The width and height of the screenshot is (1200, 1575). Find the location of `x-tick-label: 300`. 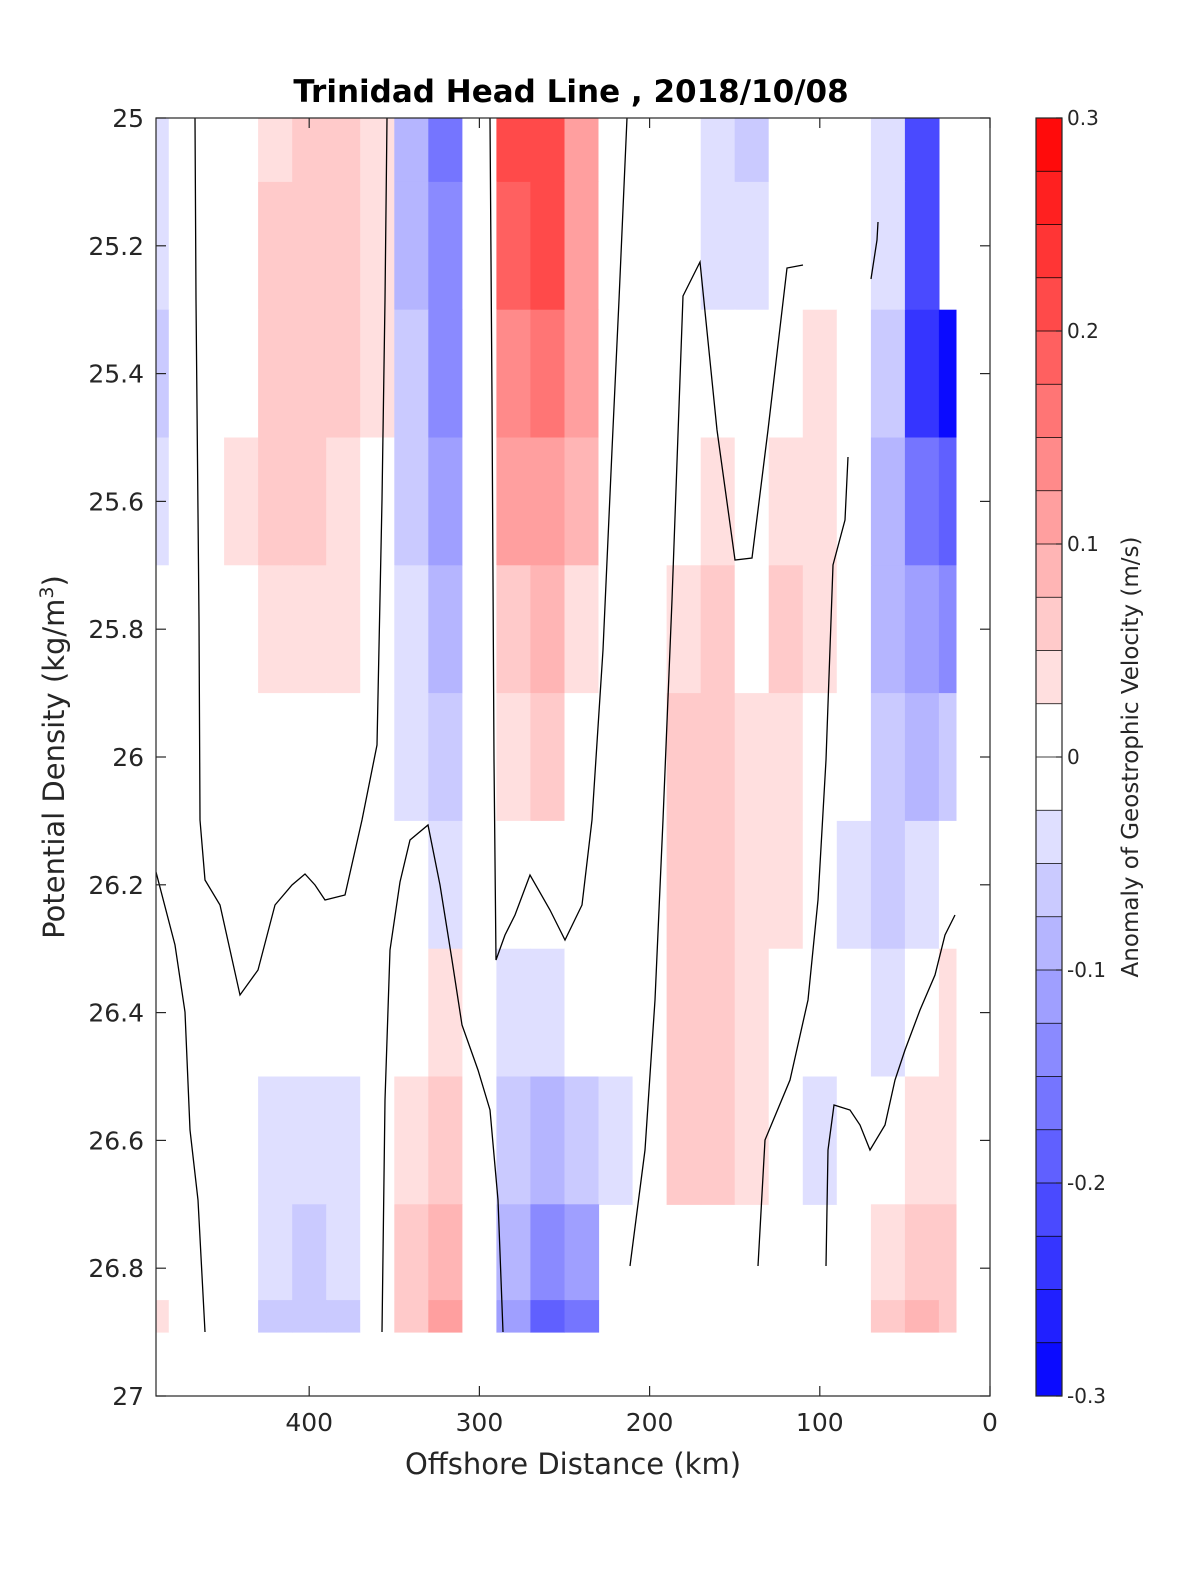

x-tick-label: 300 is located at coordinates (480, 1422).